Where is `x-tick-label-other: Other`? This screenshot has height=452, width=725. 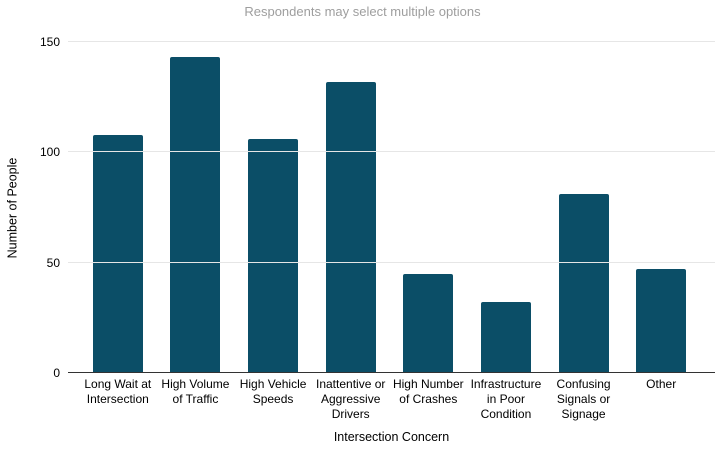
x-tick-label-other: Other is located at coordinates (661, 384).